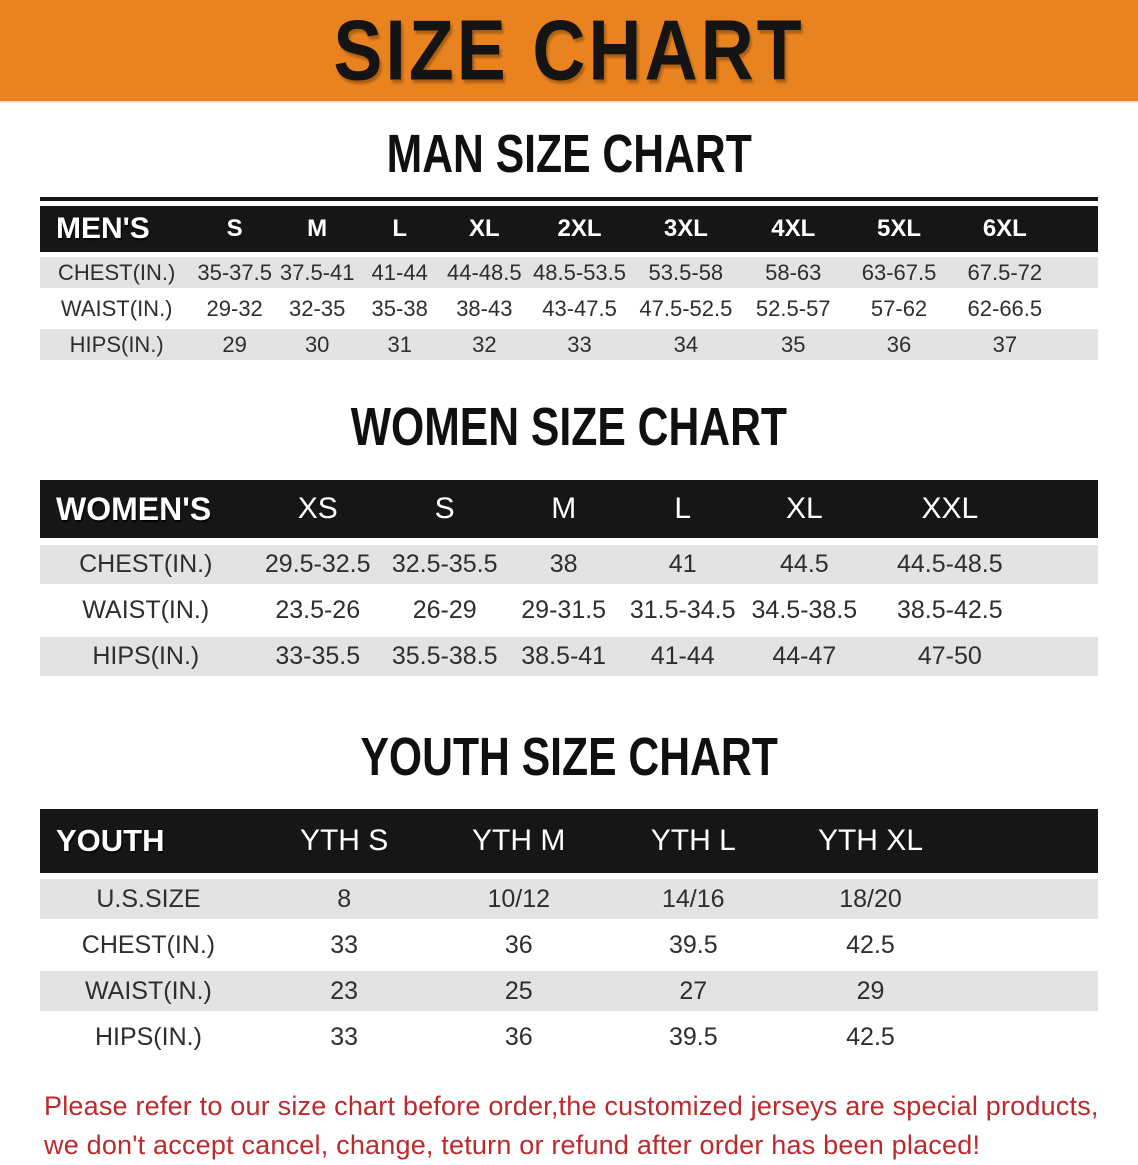  What do you see at coordinates (1004, 229) in the screenshot?
I see `column-header: 6XL` at bounding box center [1004, 229].